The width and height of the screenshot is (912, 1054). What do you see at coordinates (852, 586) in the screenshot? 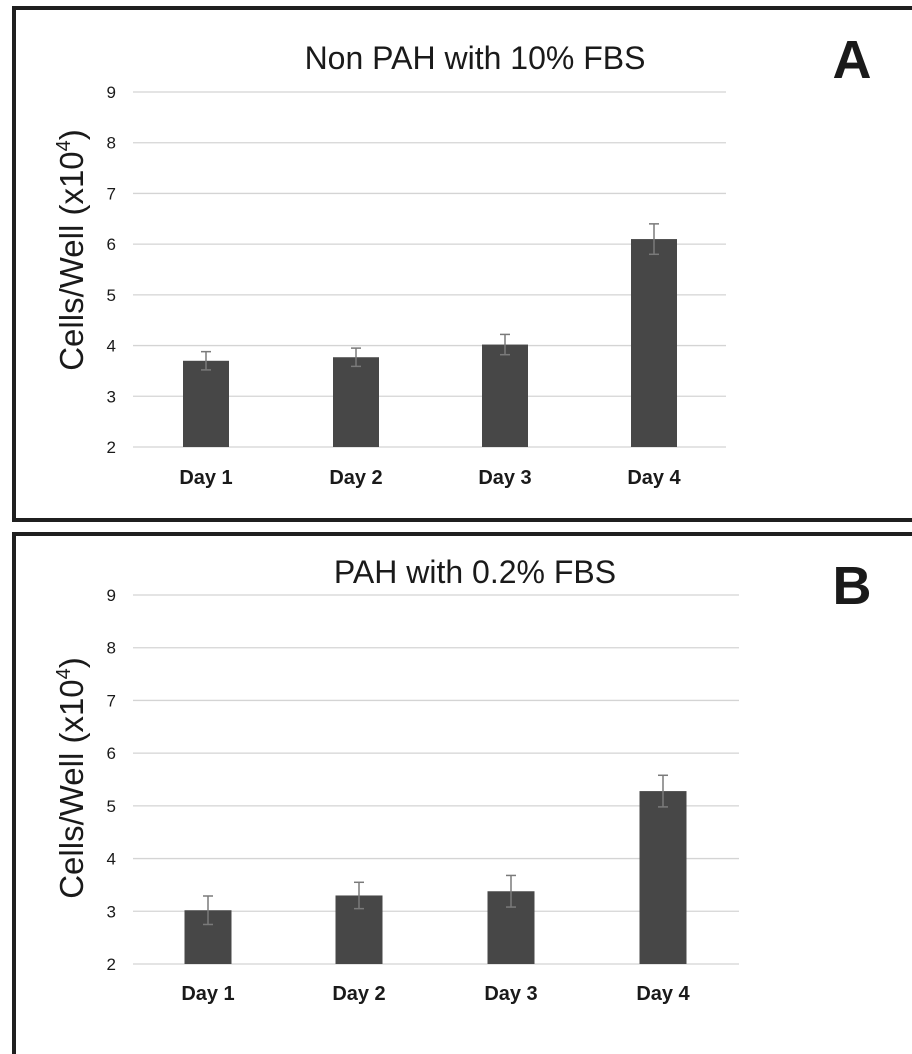
I see `panel-label: B` at bounding box center [852, 586].